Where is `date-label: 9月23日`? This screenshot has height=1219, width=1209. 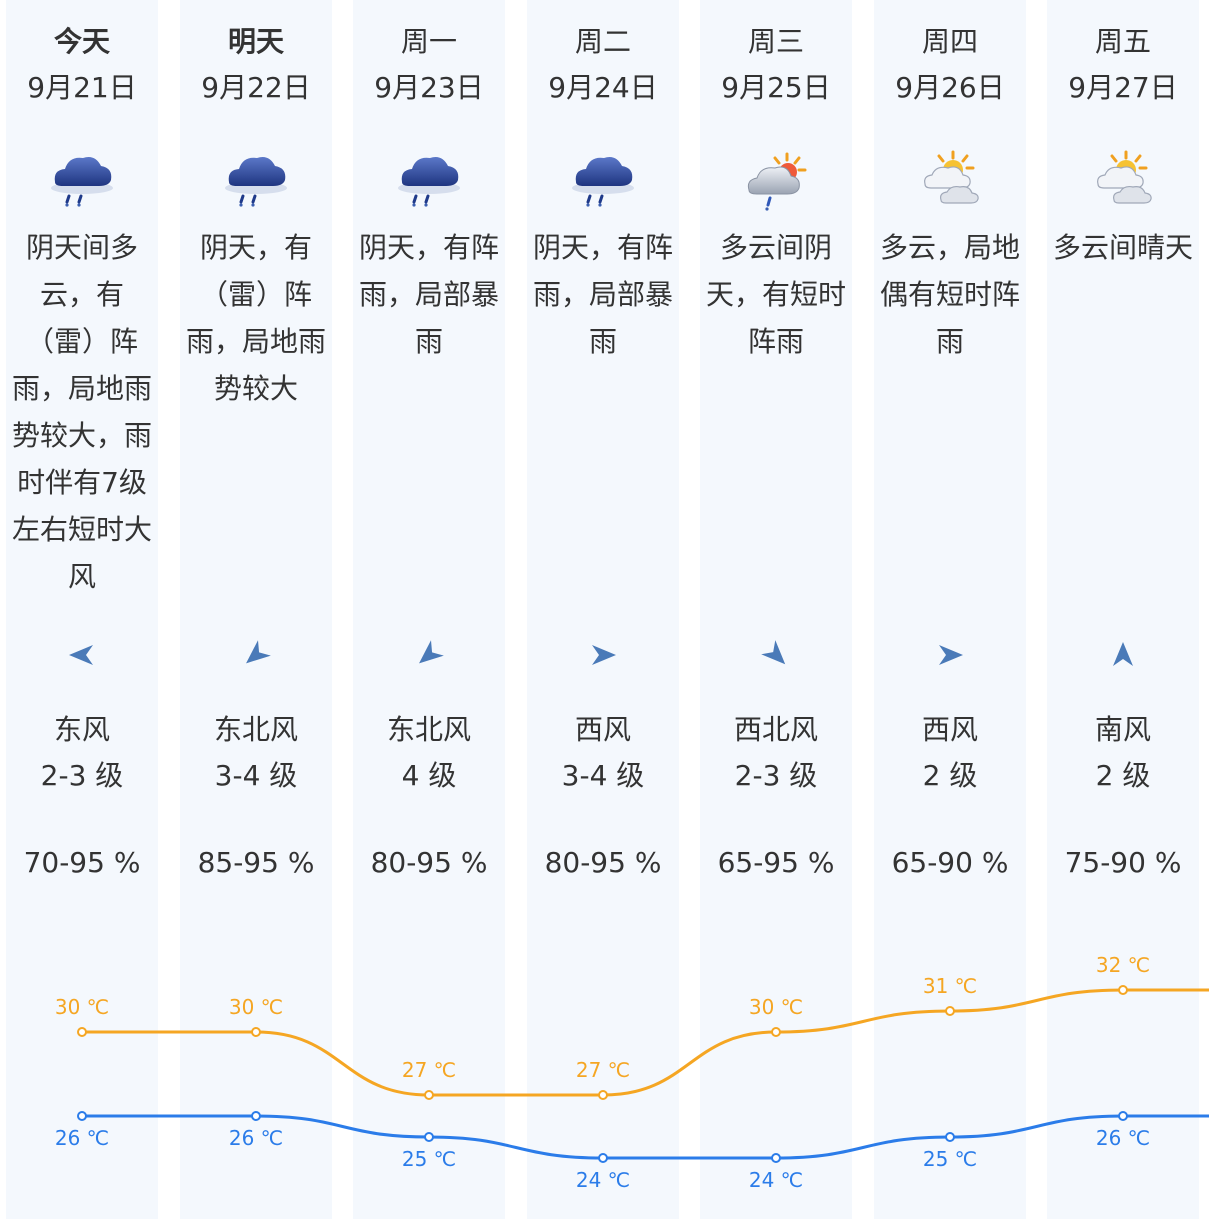
date-label: 9月23日 is located at coordinates (429, 87).